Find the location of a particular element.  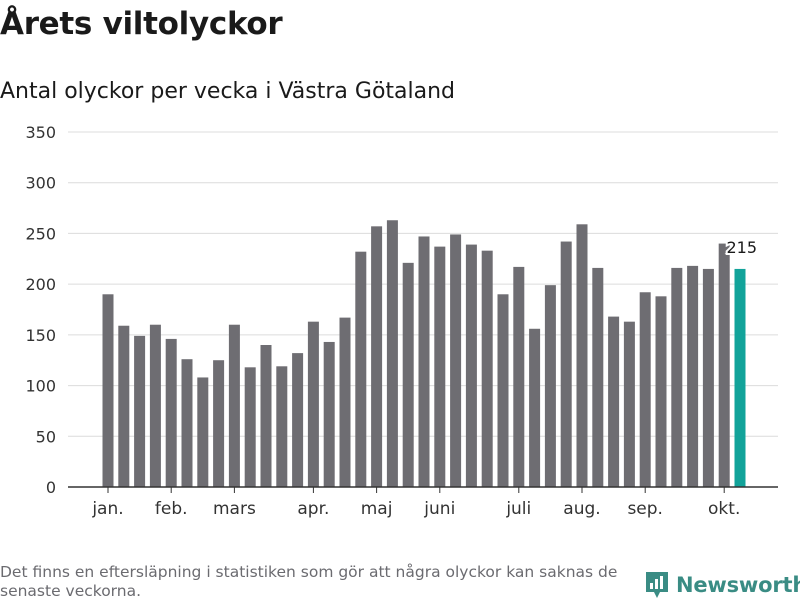

y-tick-label: 0 is located at coordinates (51, 487).